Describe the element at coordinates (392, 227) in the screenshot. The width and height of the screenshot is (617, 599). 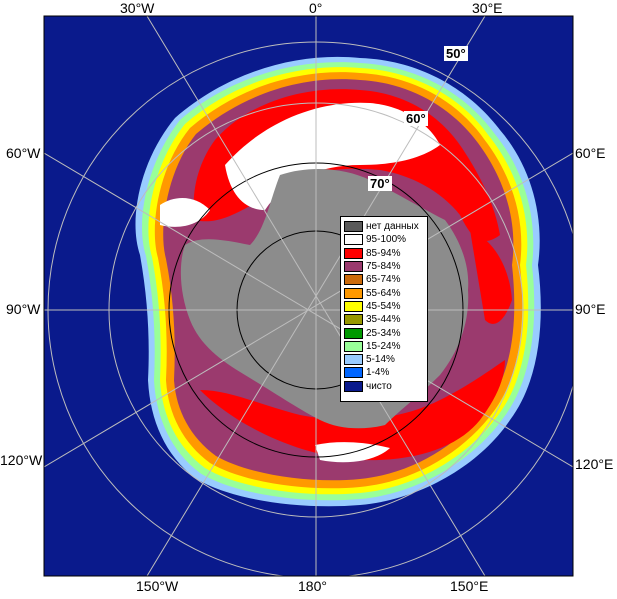
I see `legend-label: нет данных` at that location.